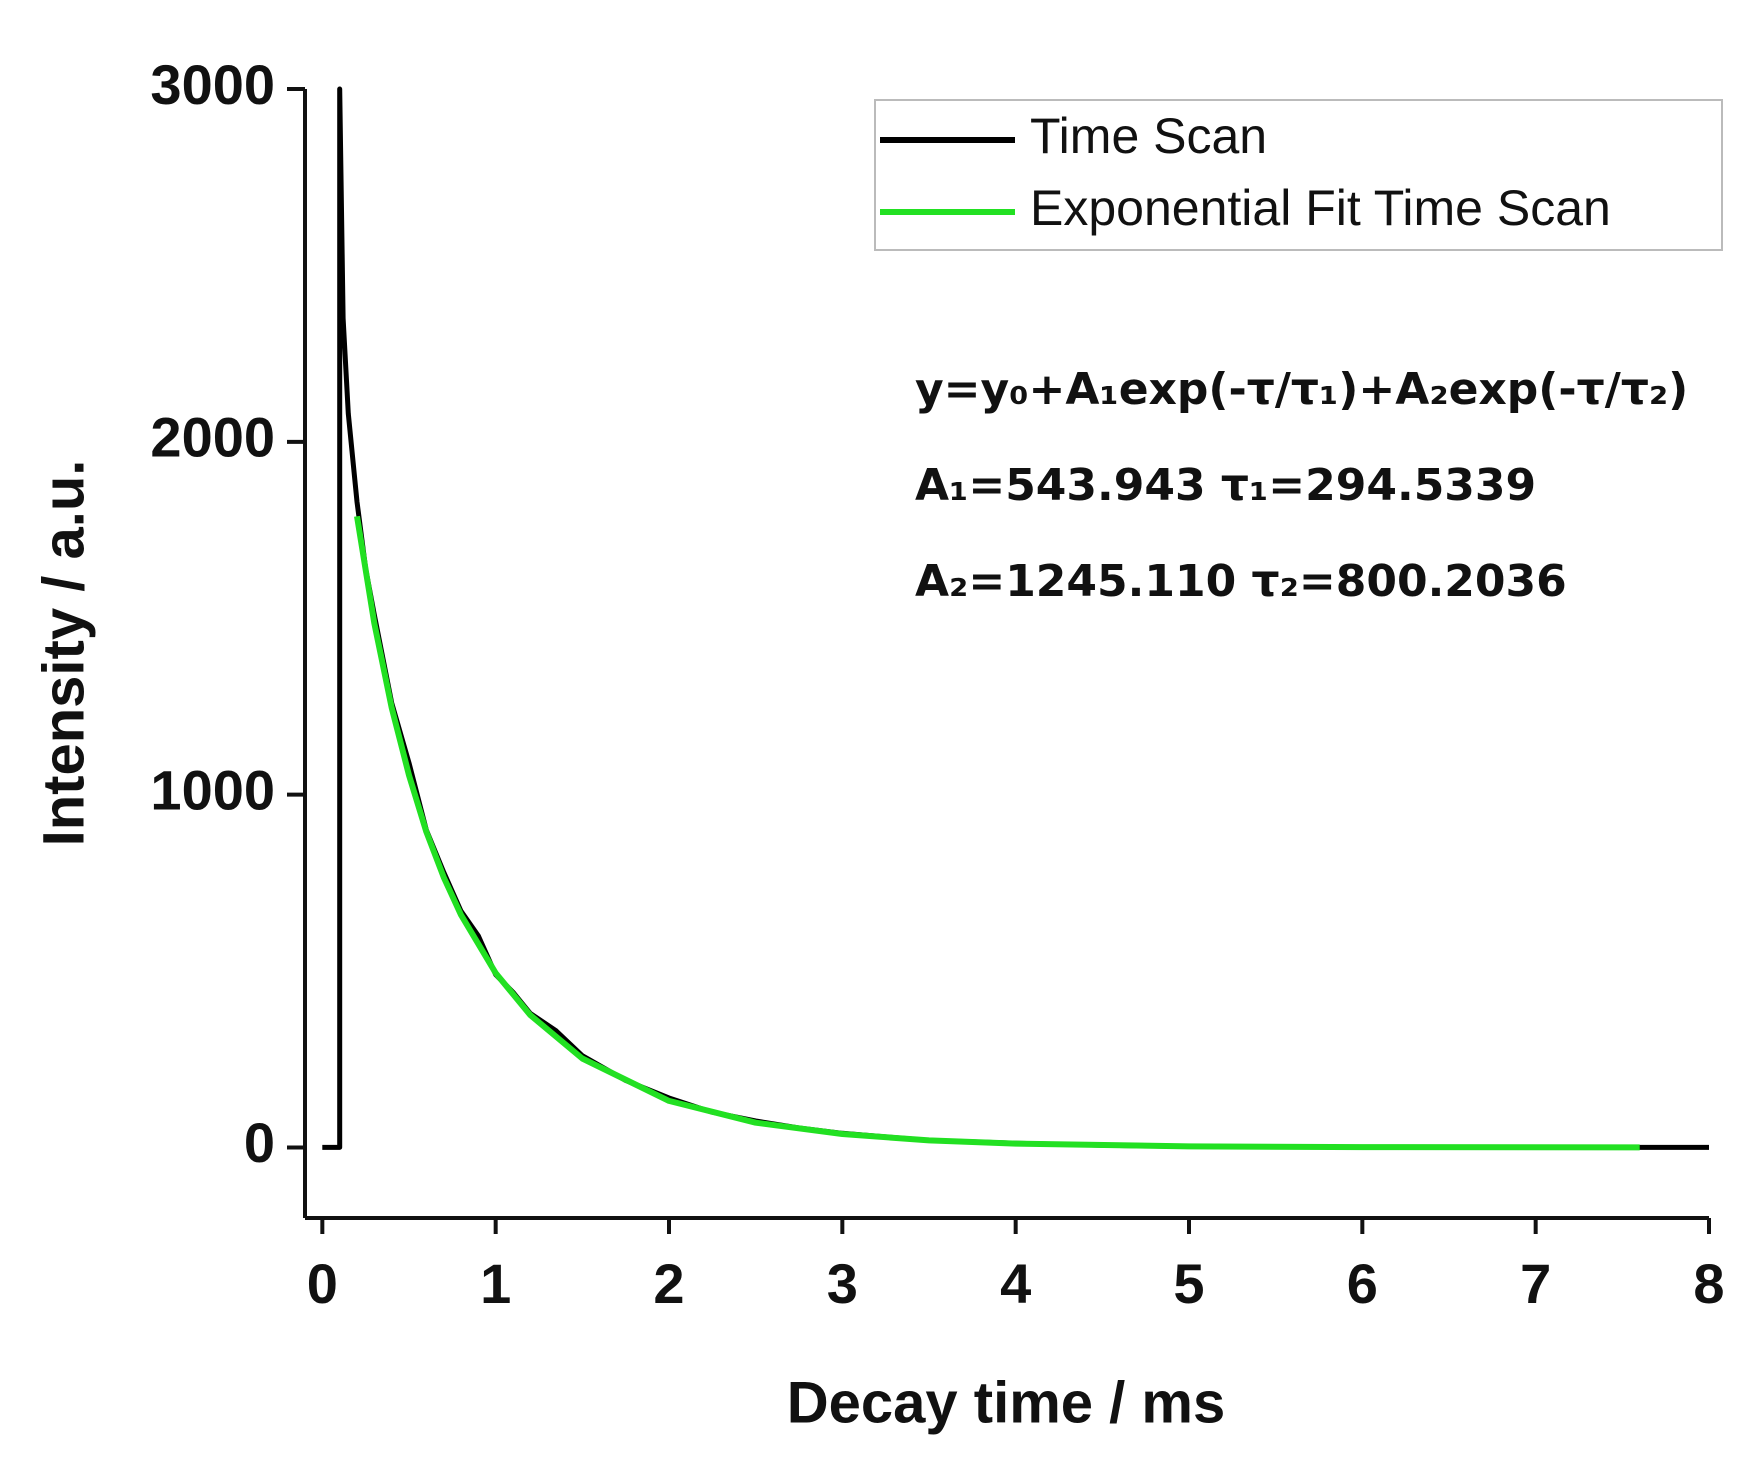 This screenshot has height=1481, width=1762. Describe the element at coordinates (495, 1283) in the screenshot. I see `x-tick-label: 1` at that location.